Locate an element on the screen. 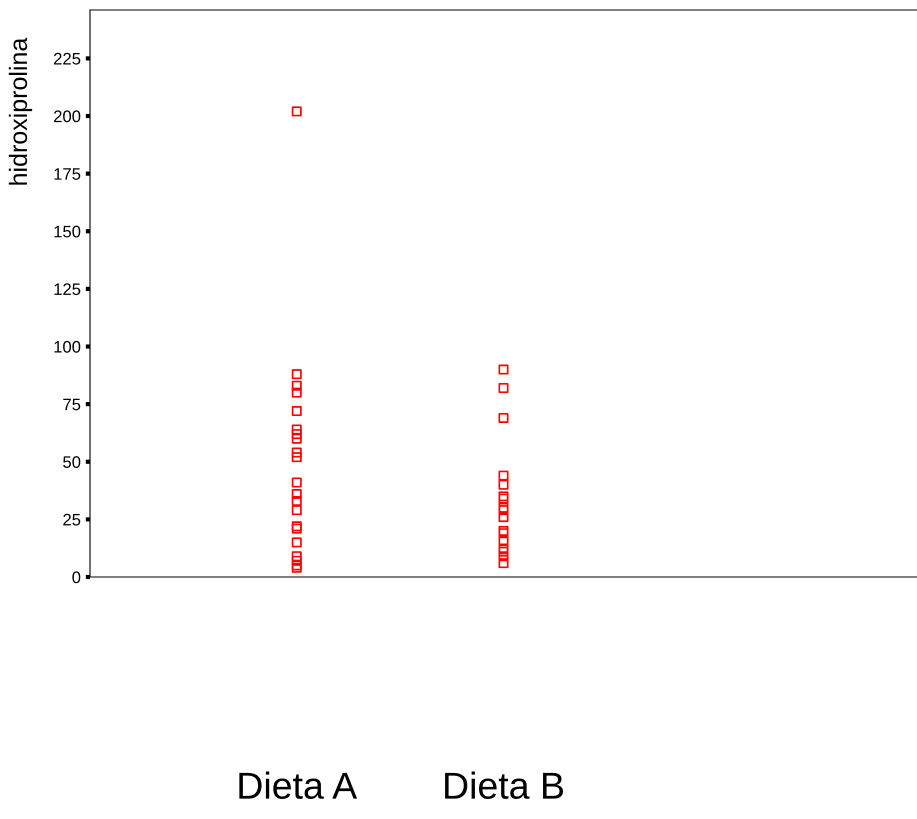 This screenshot has height=819, width=917. y-tick-label: 25 is located at coordinates (71, 520).